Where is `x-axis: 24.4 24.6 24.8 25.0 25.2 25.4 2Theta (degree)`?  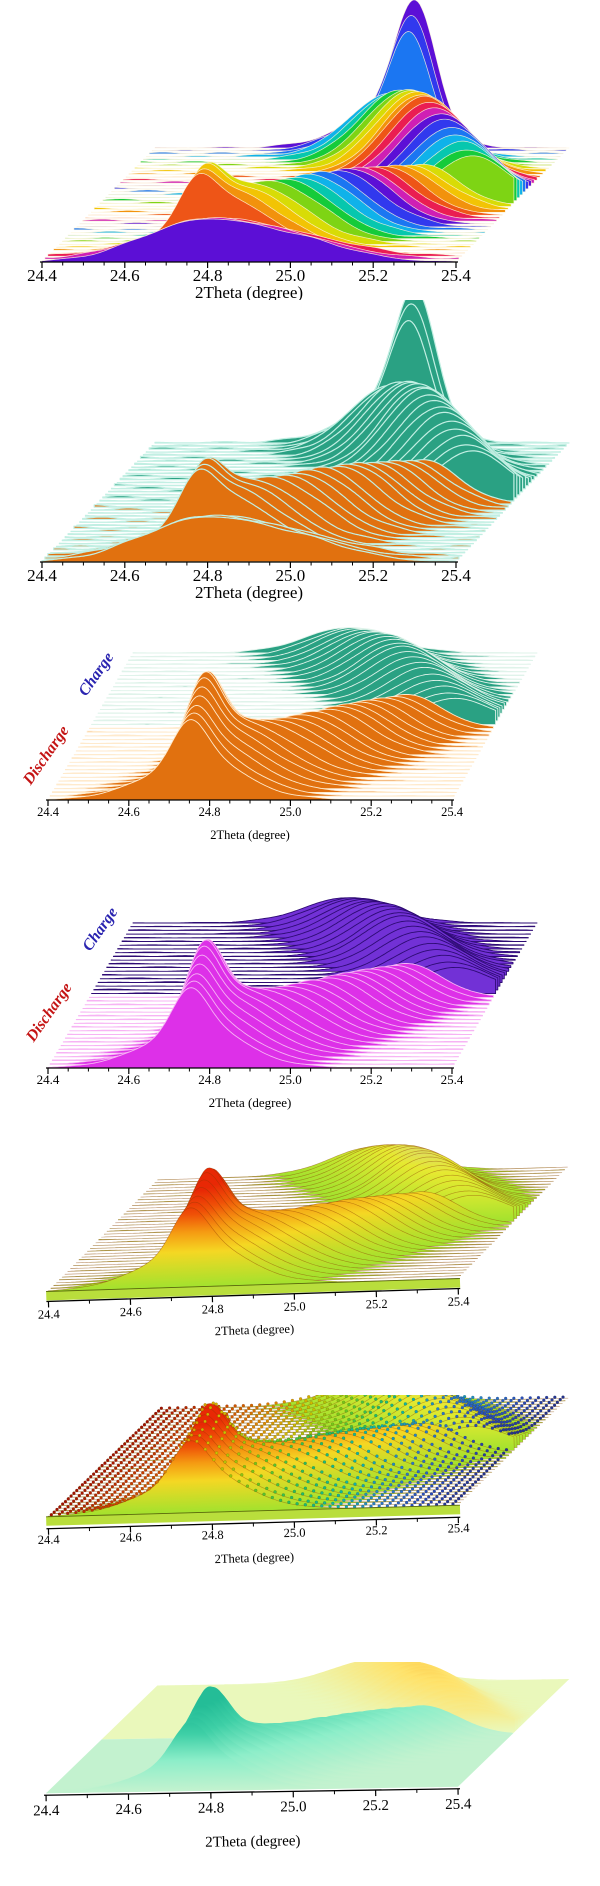
x-axis: 24.4 24.6 24.8 25.0 25.2 25.4 2Theta (degree) is located at coordinates (249, 280).